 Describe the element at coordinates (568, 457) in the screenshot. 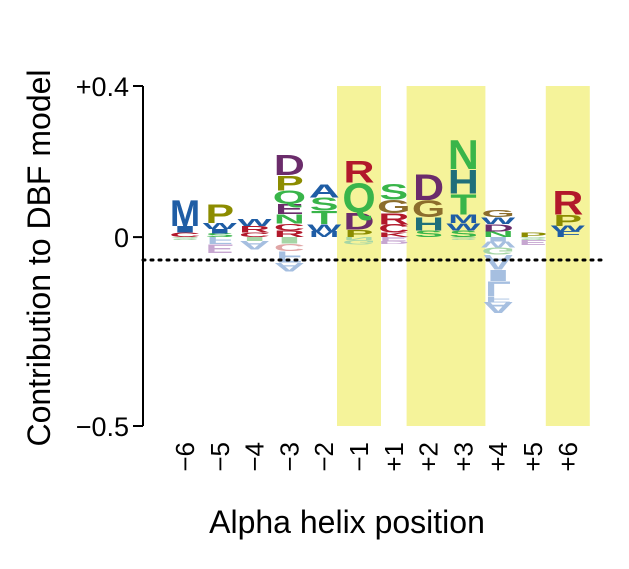

I see `x-tick-label: +6` at that location.